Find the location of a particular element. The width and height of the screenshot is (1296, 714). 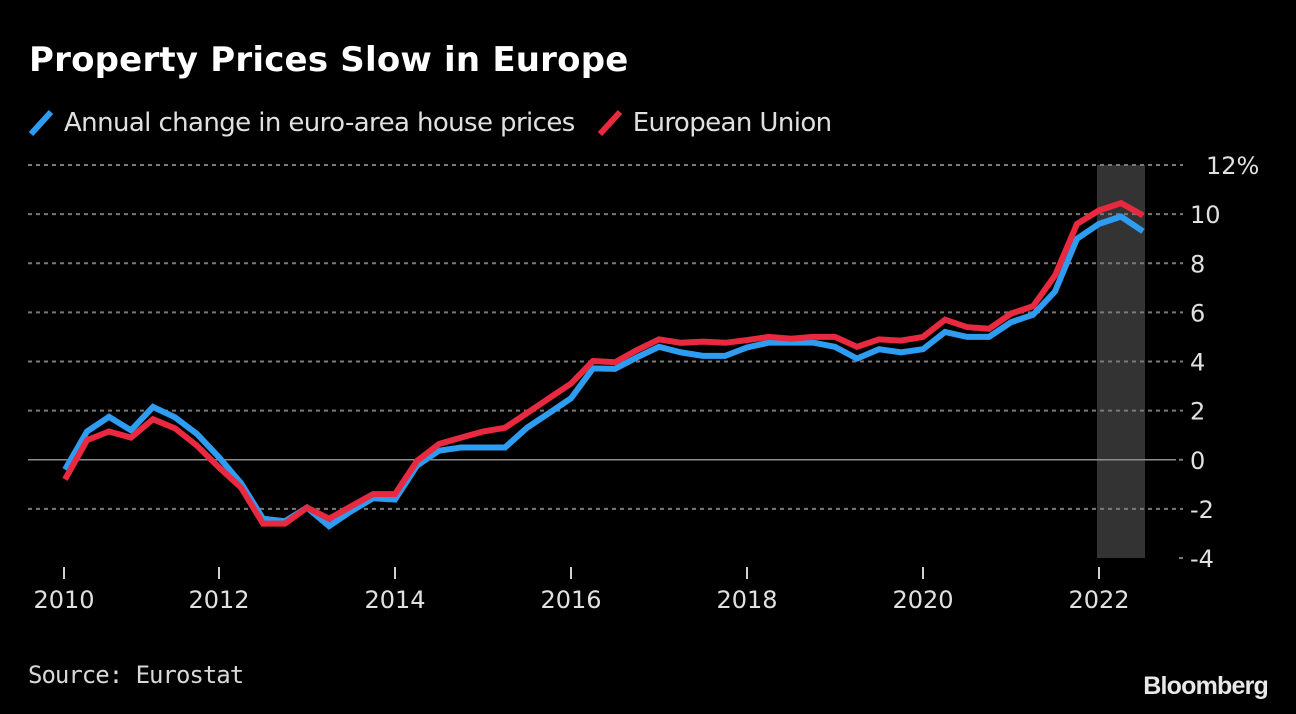

legend-label-eu: European Union is located at coordinates (732, 123).